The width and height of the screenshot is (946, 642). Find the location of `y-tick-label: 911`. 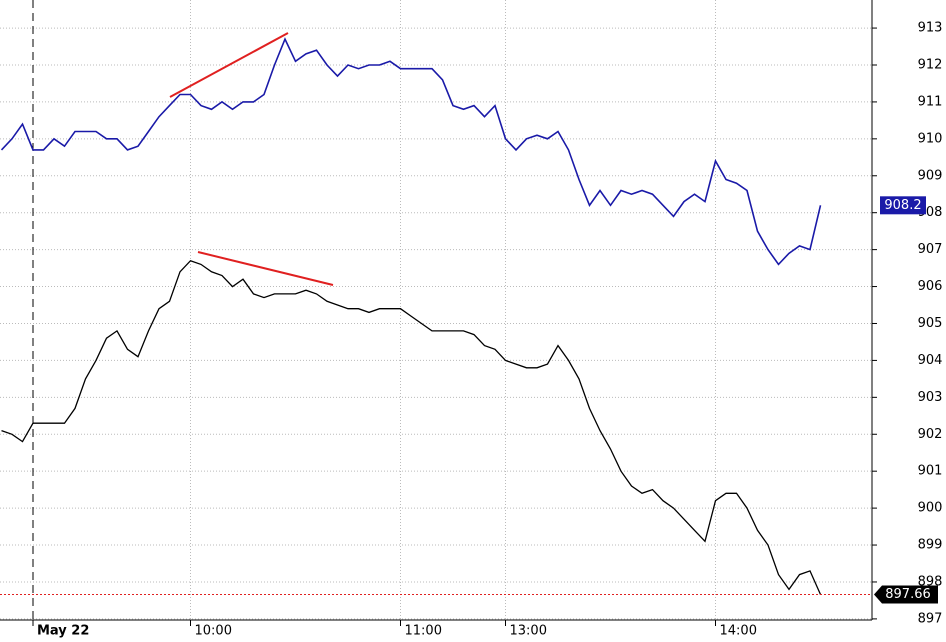

y-tick-label: 911 is located at coordinates (930, 101).